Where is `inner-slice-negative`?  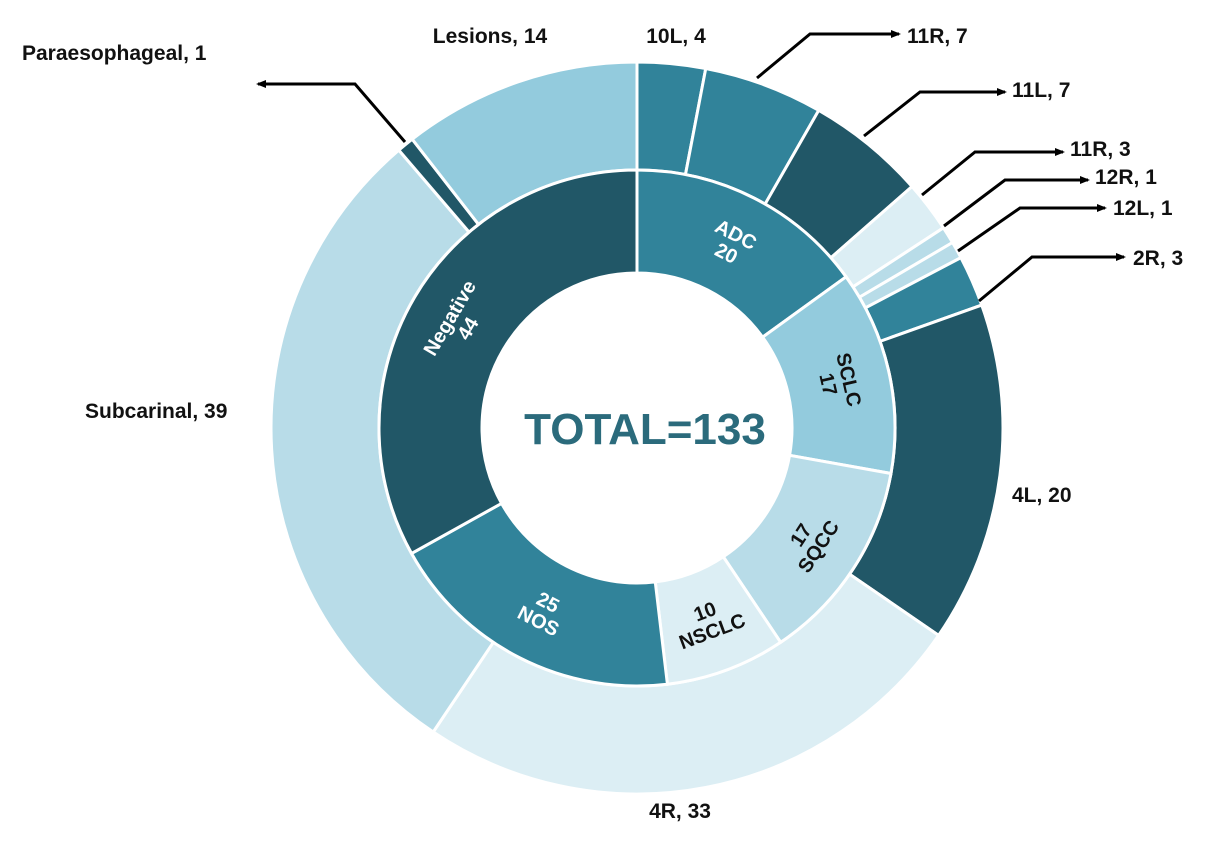 inner-slice-negative is located at coordinates (508, 362).